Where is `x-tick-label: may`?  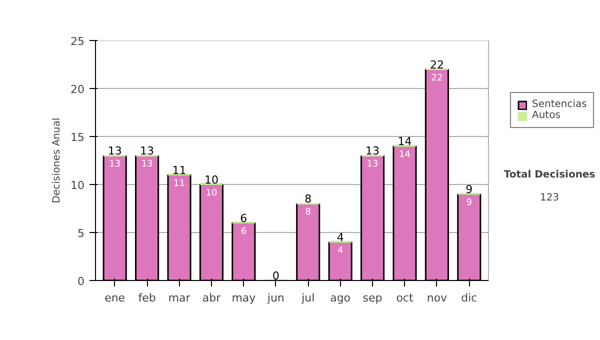
x-tick-label: may is located at coordinates (244, 298).